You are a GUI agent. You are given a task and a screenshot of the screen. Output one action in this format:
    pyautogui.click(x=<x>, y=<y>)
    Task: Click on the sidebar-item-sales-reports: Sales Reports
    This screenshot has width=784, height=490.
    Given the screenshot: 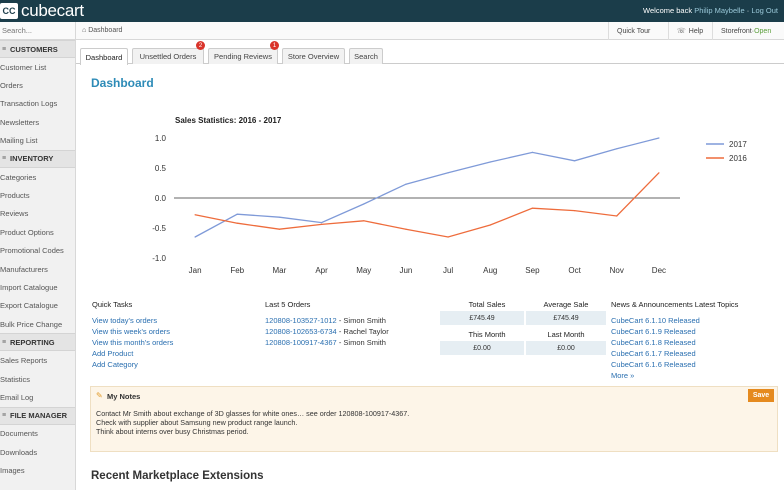 What is the action you would take?
    pyautogui.click(x=24, y=361)
    